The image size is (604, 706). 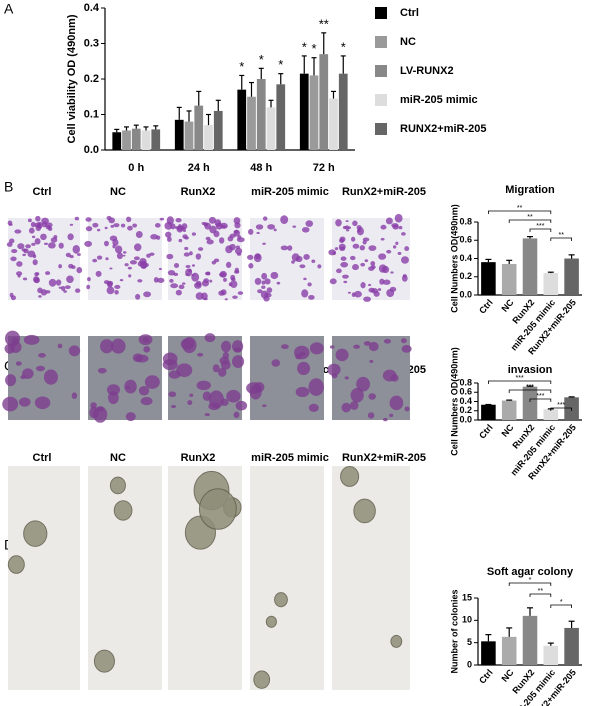 I want to click on chart-title: Migration, so click(x=530, y=190).